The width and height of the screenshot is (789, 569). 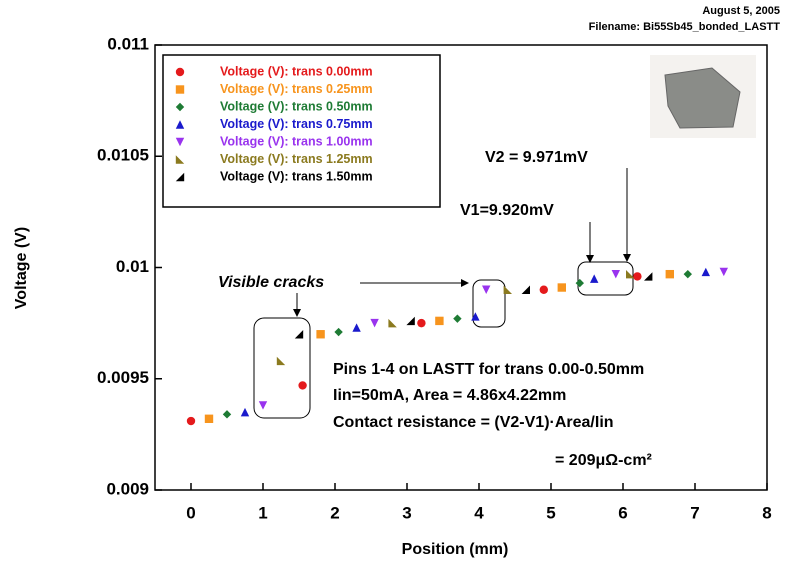 What do you see at coordinates (603, 460) in the screenshot?
I see `annotation: = 209μΩ-cm²` at bounding box center [603, 460].